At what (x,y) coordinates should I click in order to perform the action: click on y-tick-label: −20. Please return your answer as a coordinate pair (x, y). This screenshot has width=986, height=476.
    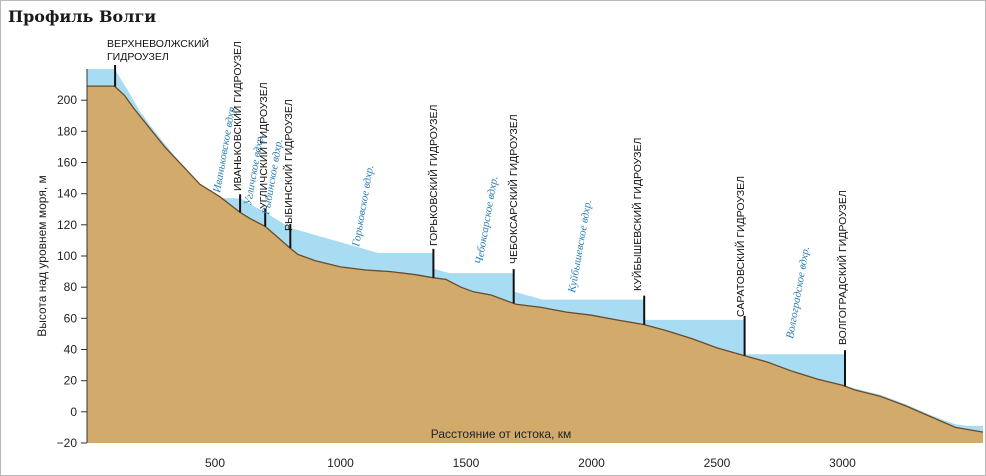
    Looking at the image, I should click on (67, 443).